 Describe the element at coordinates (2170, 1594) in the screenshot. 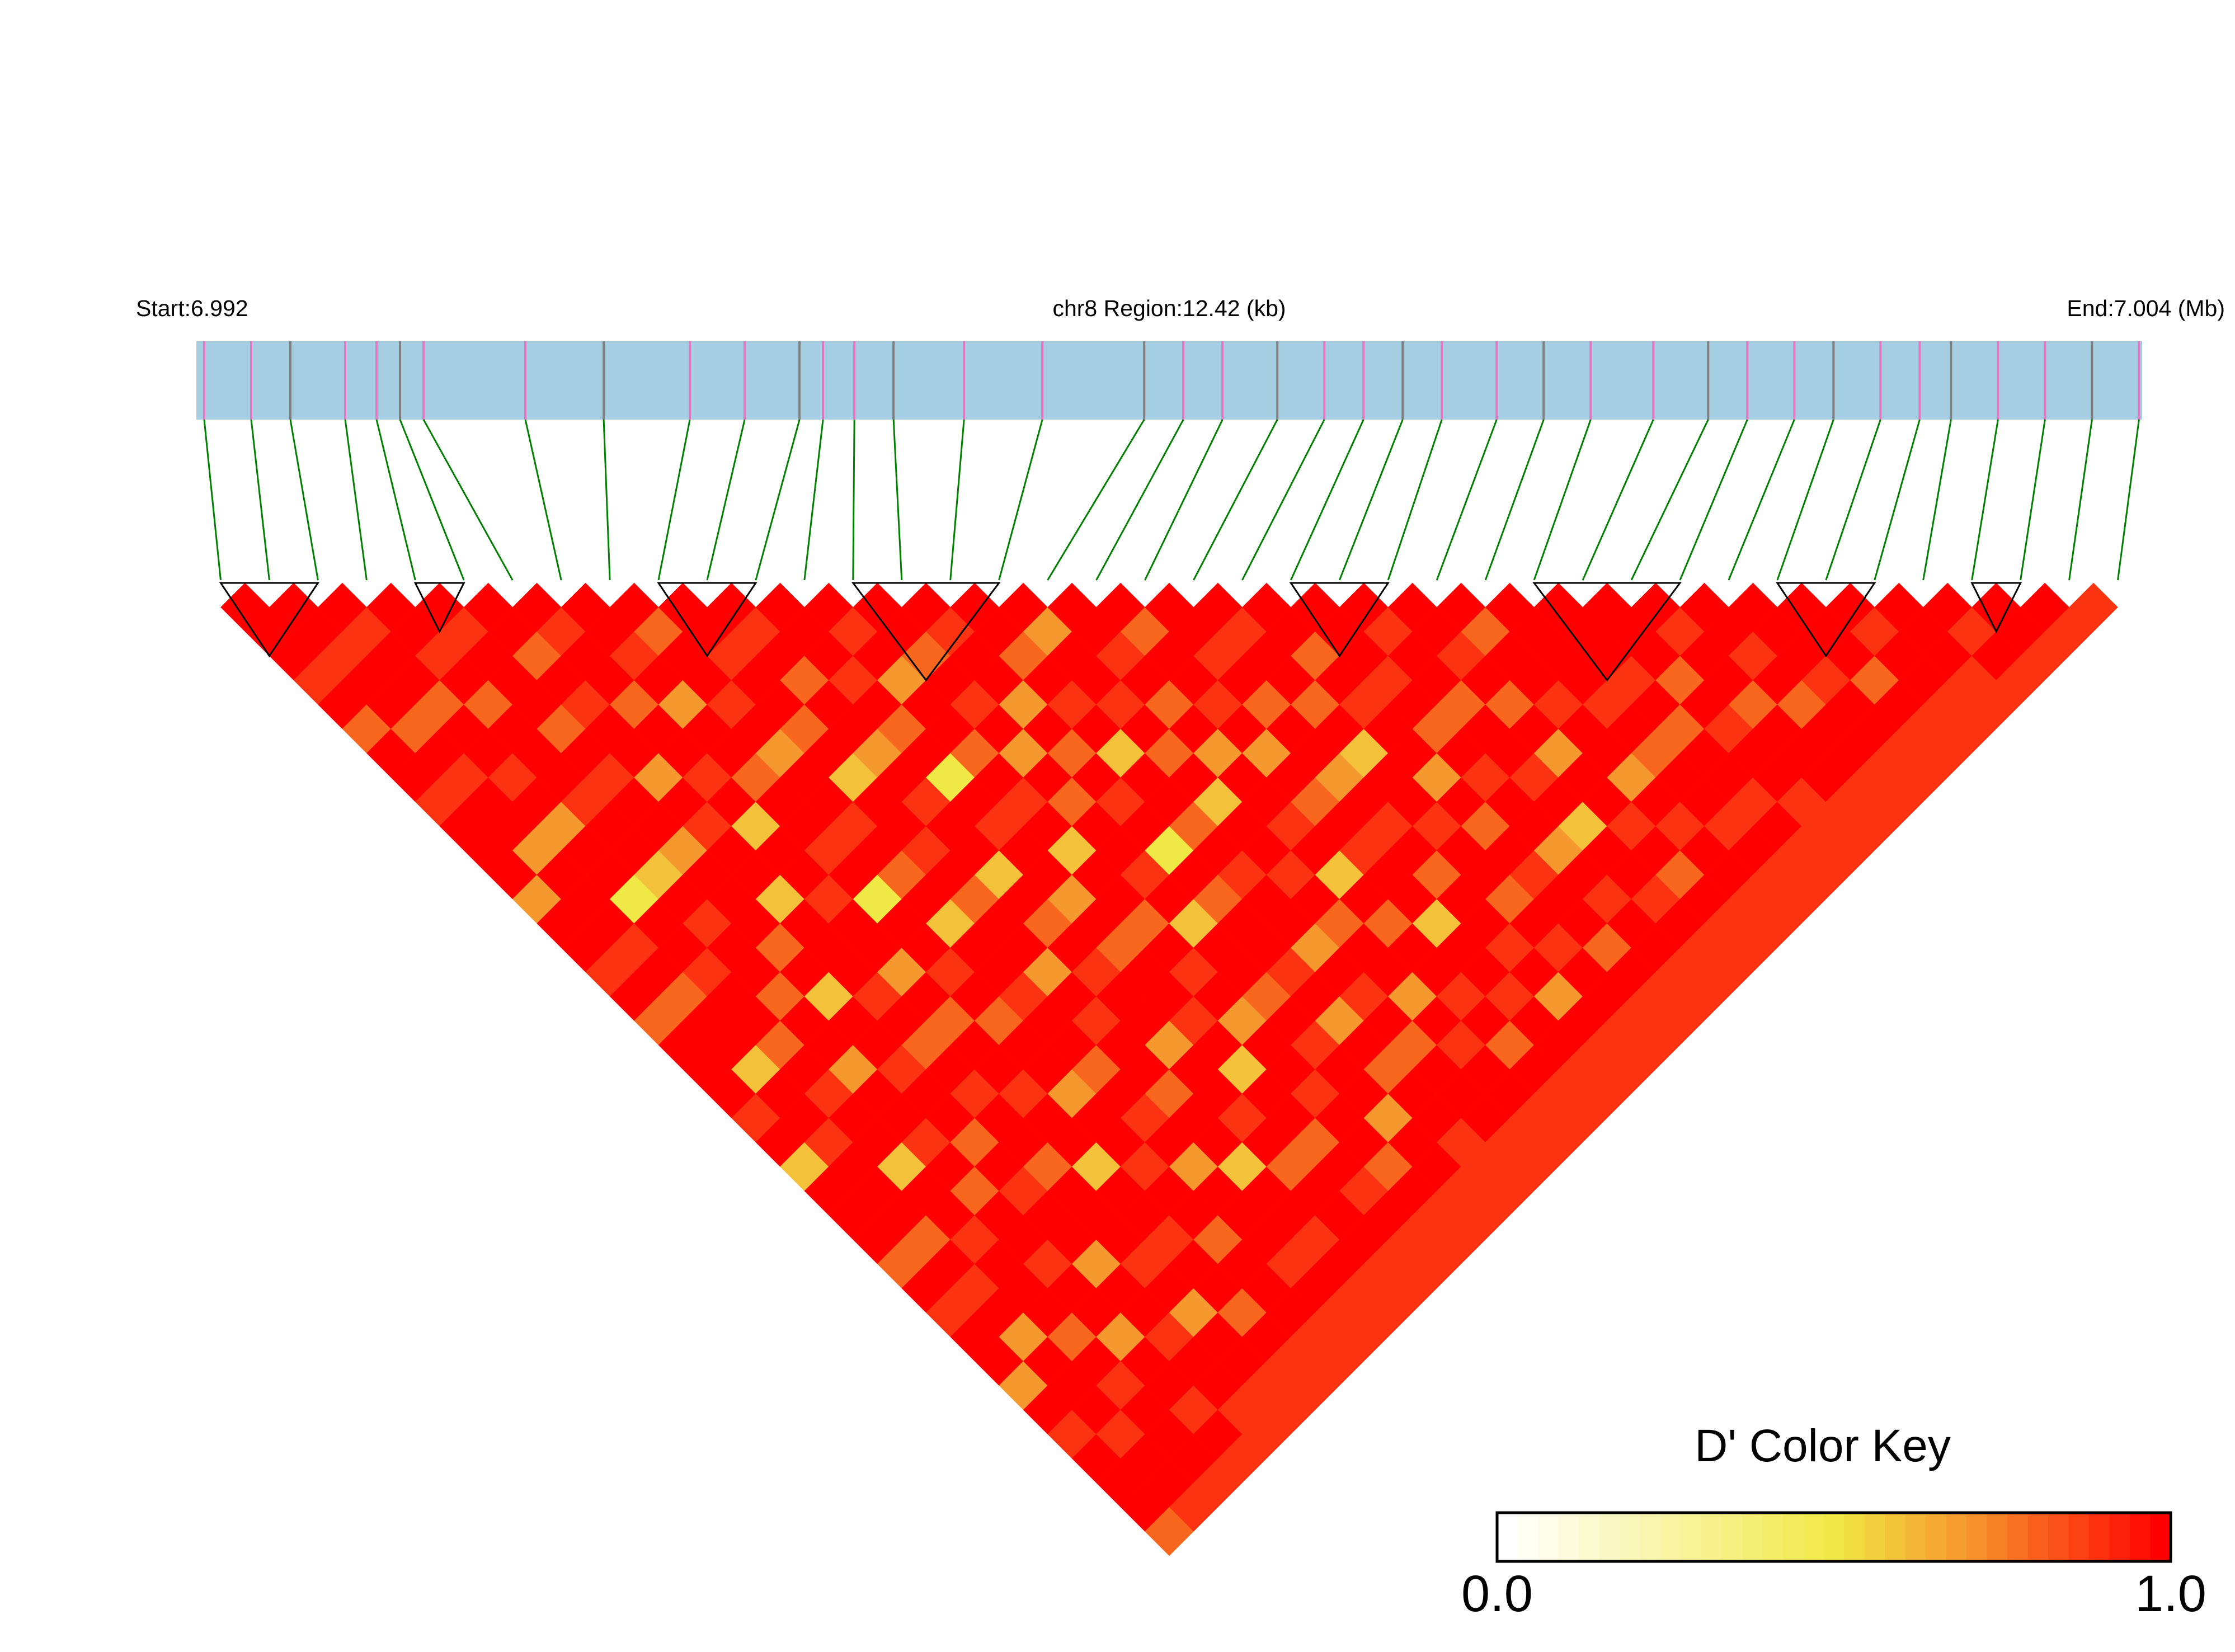

I see `color-key-max-label: 1.0` at that location.